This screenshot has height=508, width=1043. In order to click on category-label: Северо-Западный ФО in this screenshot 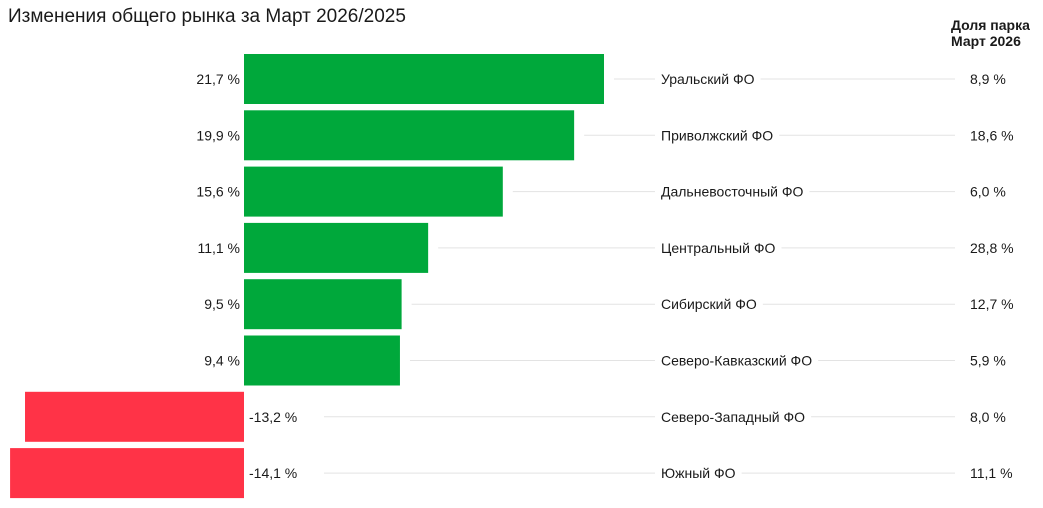, I will do `click(733, 417)`.